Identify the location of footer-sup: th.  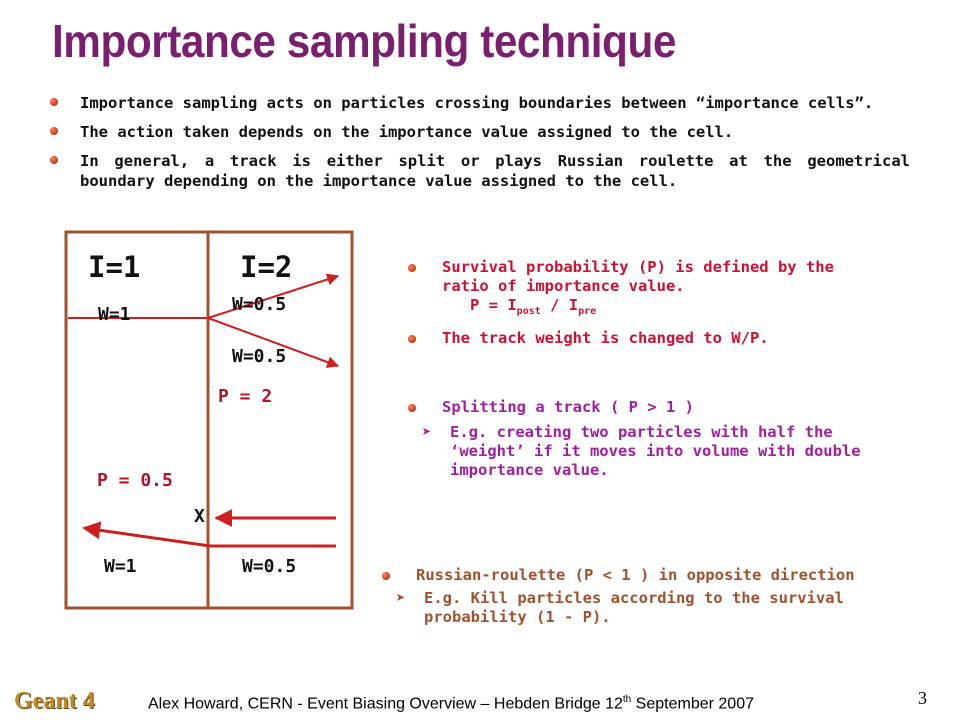
(627, 699).